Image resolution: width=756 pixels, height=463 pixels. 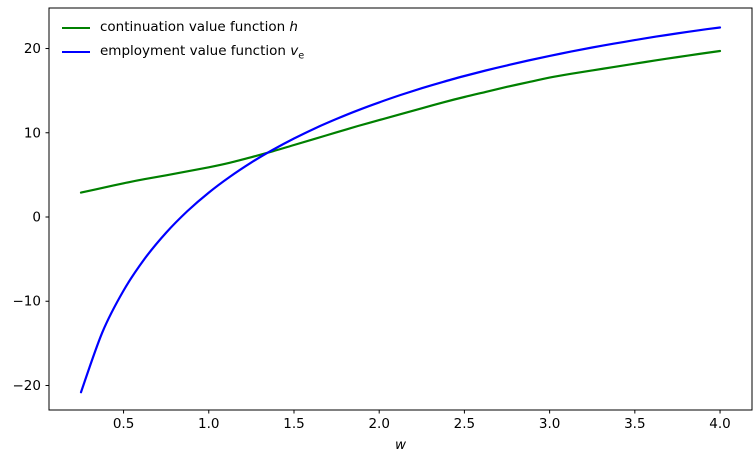 What do you see at coordinates (719, 424) in the screenshot?
I see `x-tick-label: 4.0` at bounding box center [719, 424].